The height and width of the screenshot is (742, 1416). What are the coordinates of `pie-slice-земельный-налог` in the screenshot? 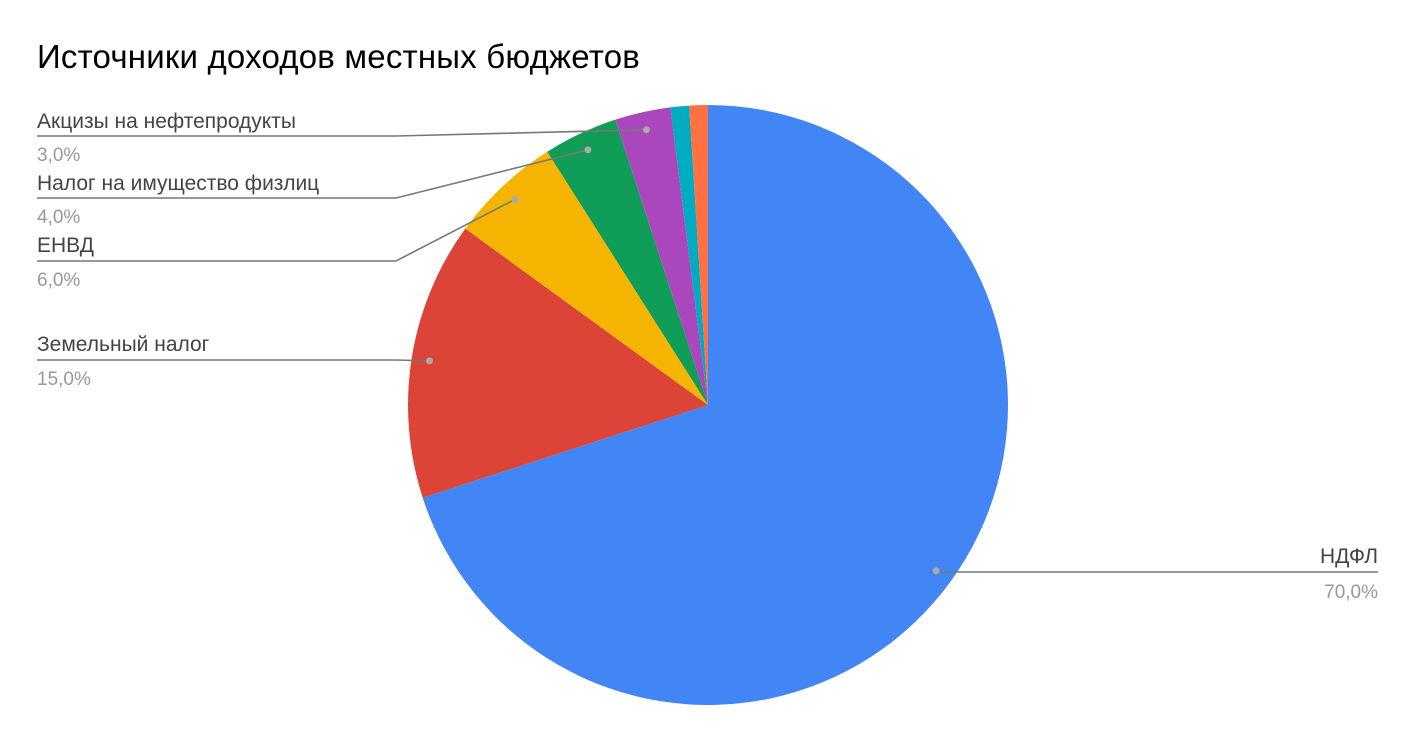 It's located at (558, 363).